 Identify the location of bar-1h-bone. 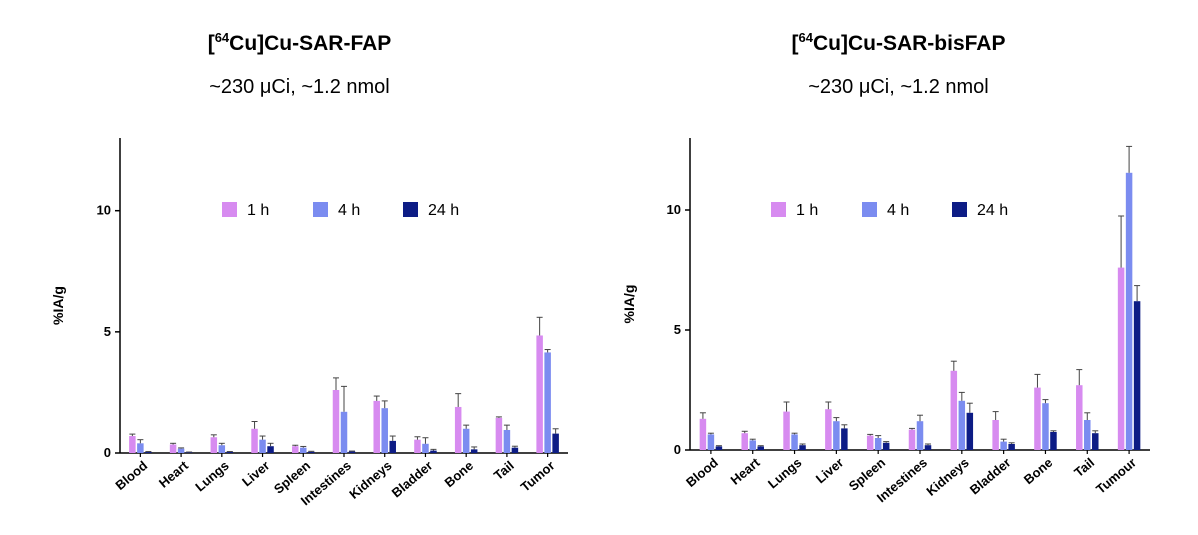
(1037, 418).